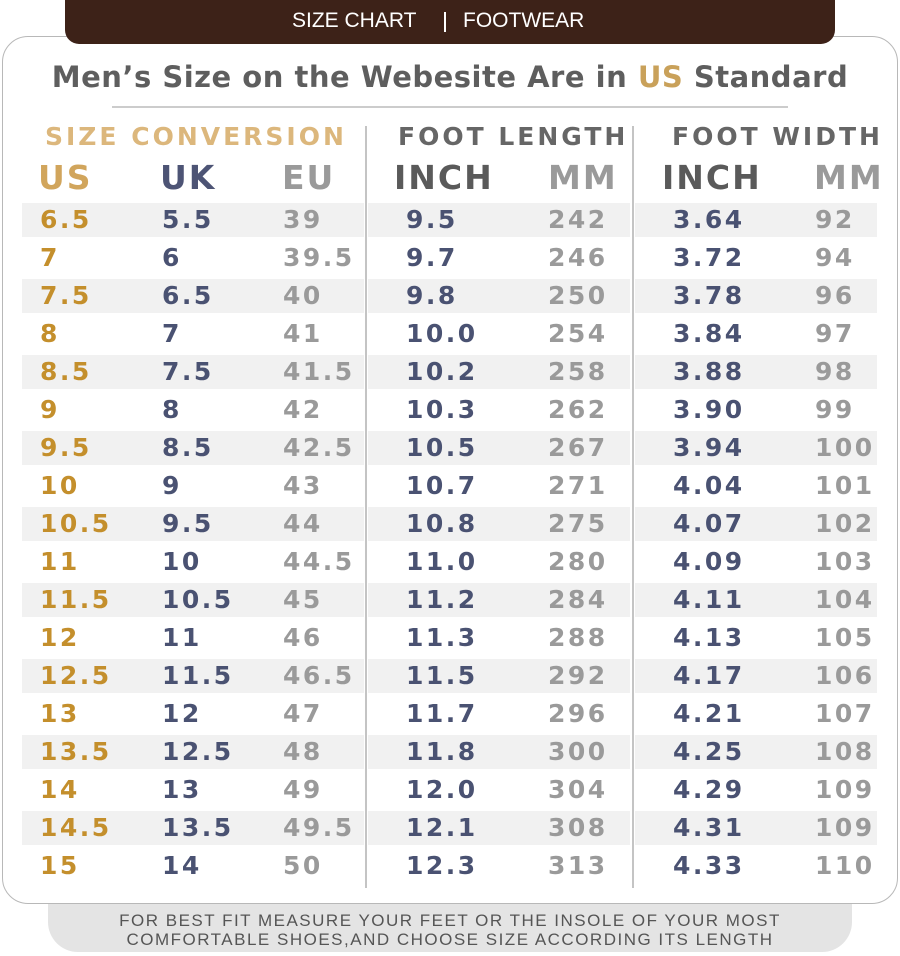  What do you see at coordinates (835, 333) in the screenshot?
I see `table-cell: 97` at bounding box center [835, 333].